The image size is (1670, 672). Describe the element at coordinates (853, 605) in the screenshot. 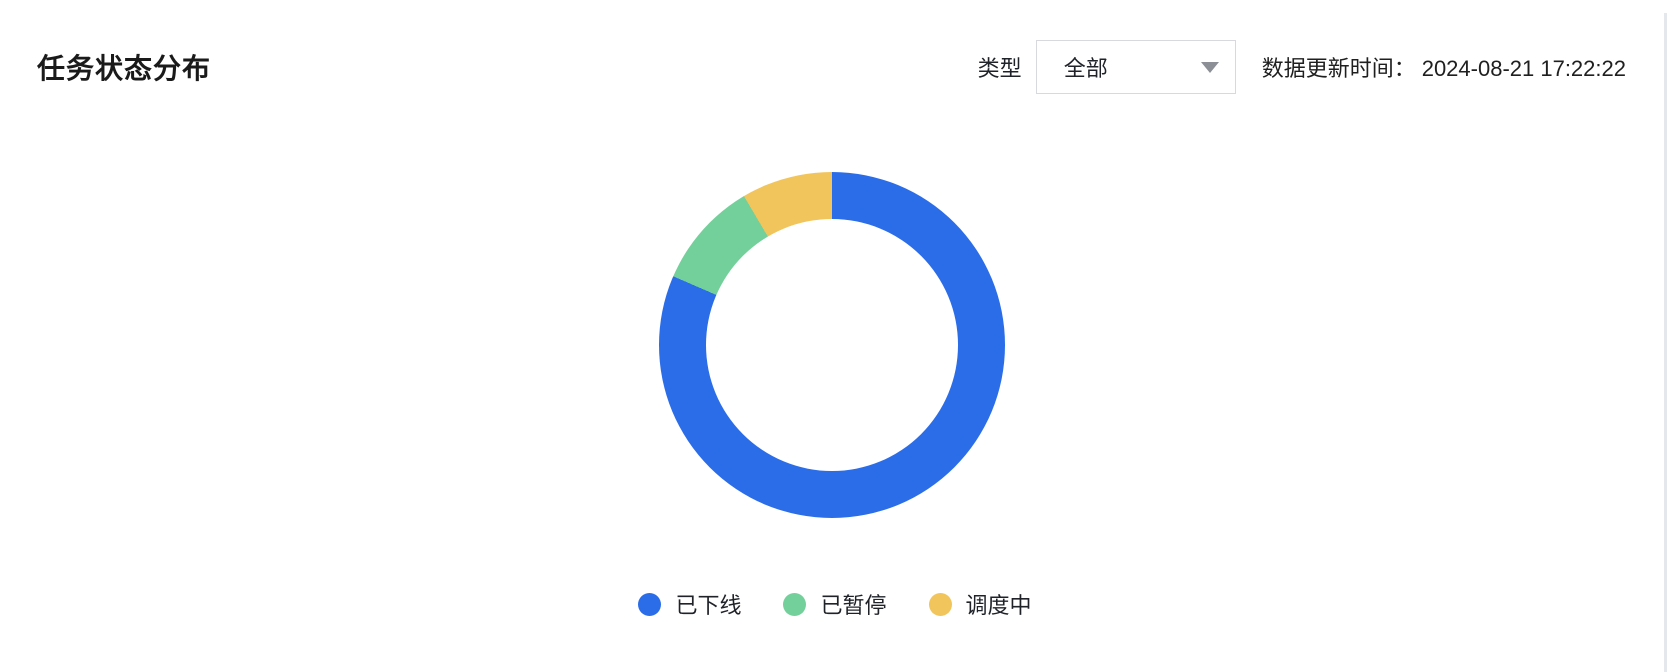

I see `legend-item-label: 已暂停` at that location.